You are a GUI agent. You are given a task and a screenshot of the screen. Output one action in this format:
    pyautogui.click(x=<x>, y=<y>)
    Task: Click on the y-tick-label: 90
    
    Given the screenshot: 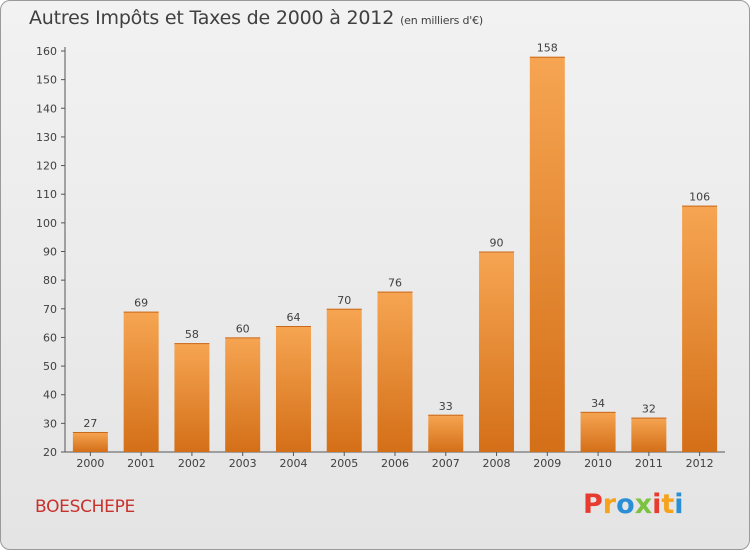 What is the action you would take?
    pyautogui.click(x=50, y=252)
    